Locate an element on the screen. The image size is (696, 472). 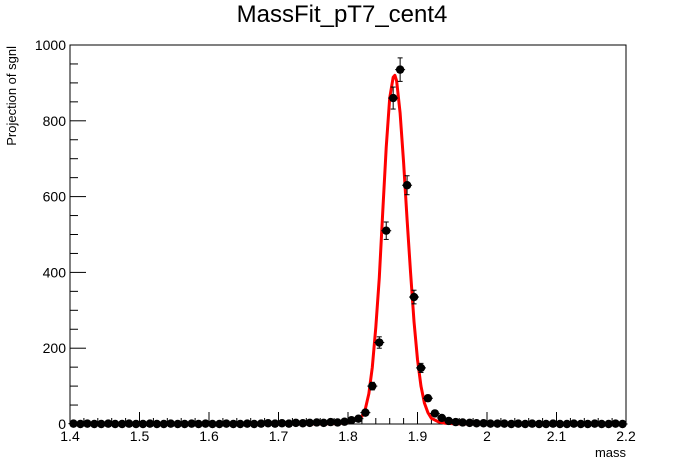
y-axis-title: Projection of sgnl is located at coordinates (11, 96).